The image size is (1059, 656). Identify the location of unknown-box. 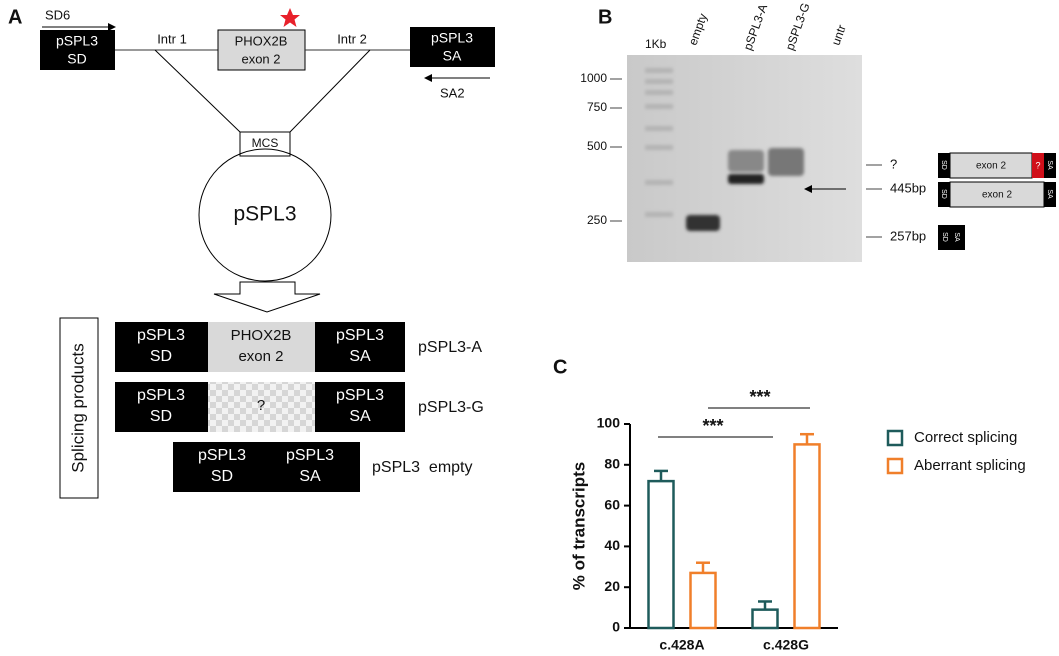
(261, 407).